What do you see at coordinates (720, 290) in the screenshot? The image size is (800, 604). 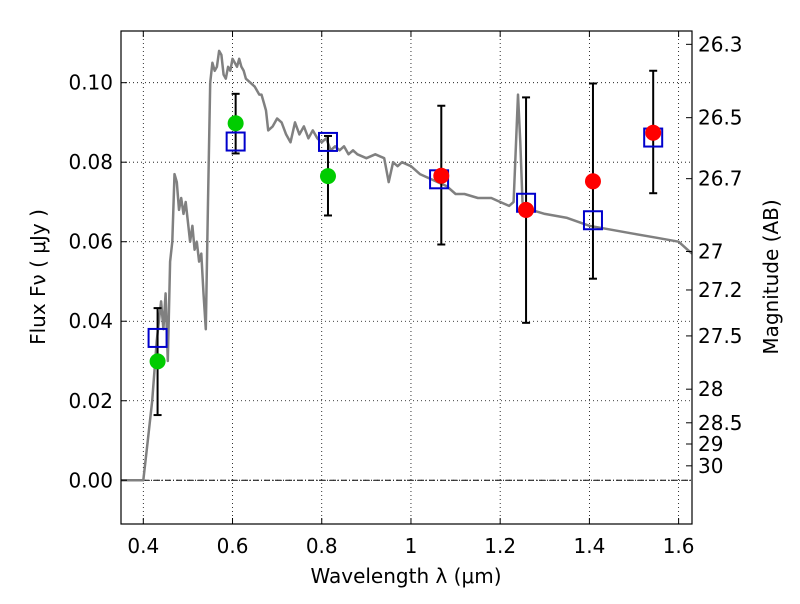 I see `magnitude-tick-label: 27.2` at bounding box center [720, 290].